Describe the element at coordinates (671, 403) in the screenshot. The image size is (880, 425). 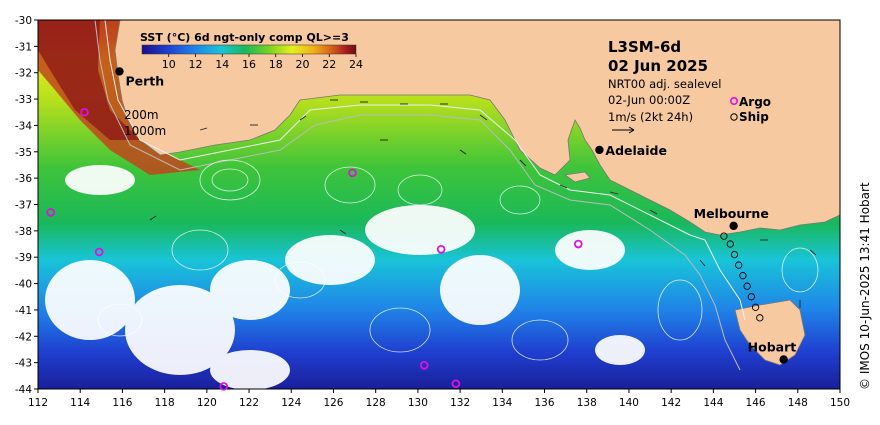
I see `x-tick-label: 142` at that location.